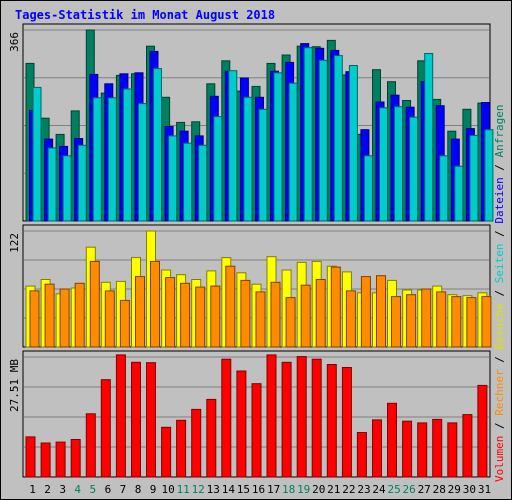 The height and width of the screenshot is (500, 512). I want to click on x-tick-label: 31, so click(484, 489).